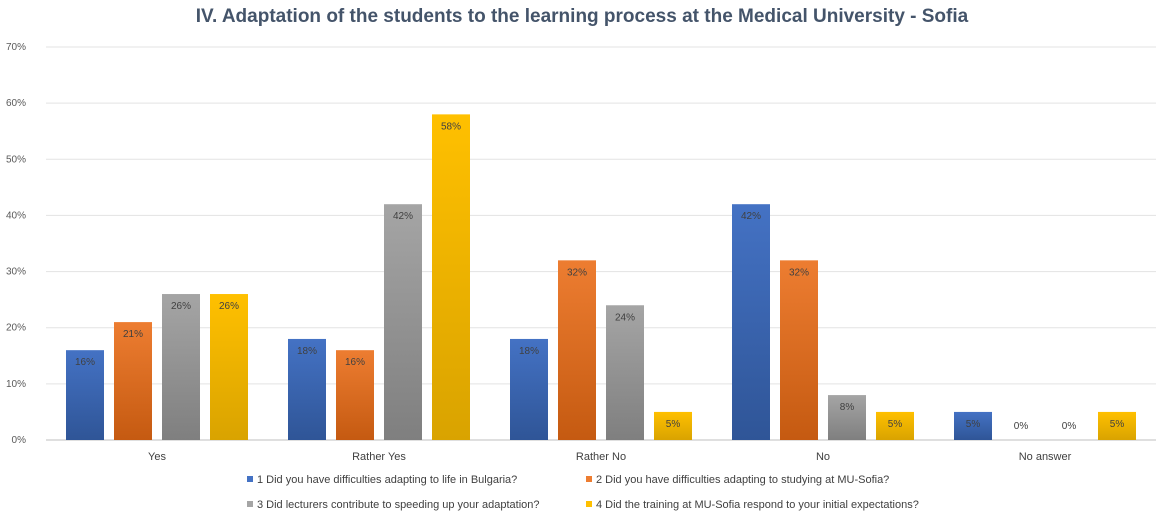 Image resolution: width=1164 pixels, height=517 pixels. Describe the element at coordinates (601, 457) in the screenshot. I see `x-category-label: Rather No` at that location.